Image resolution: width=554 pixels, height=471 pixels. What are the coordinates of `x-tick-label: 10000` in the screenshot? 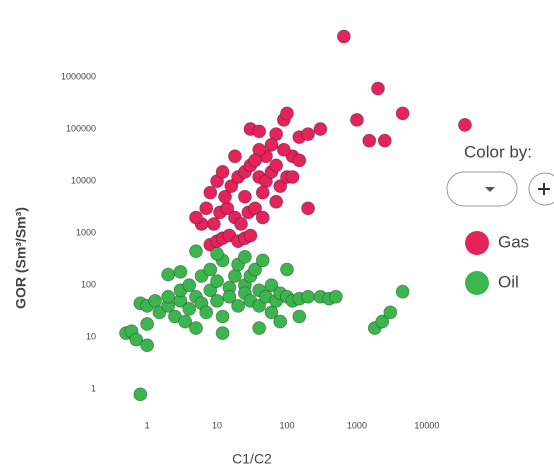 It's located at (426, 425).